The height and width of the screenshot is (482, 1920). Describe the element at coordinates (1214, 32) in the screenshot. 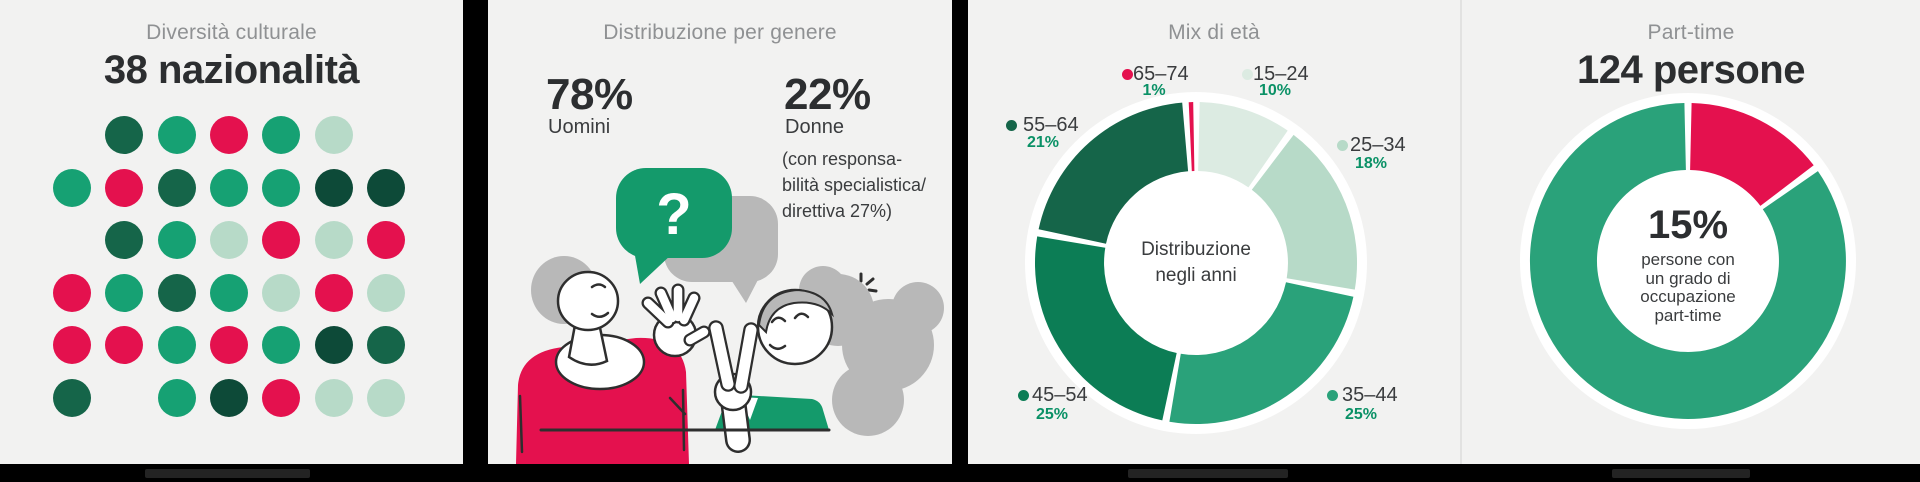

I see `panel-title: Mix di età` at that location.